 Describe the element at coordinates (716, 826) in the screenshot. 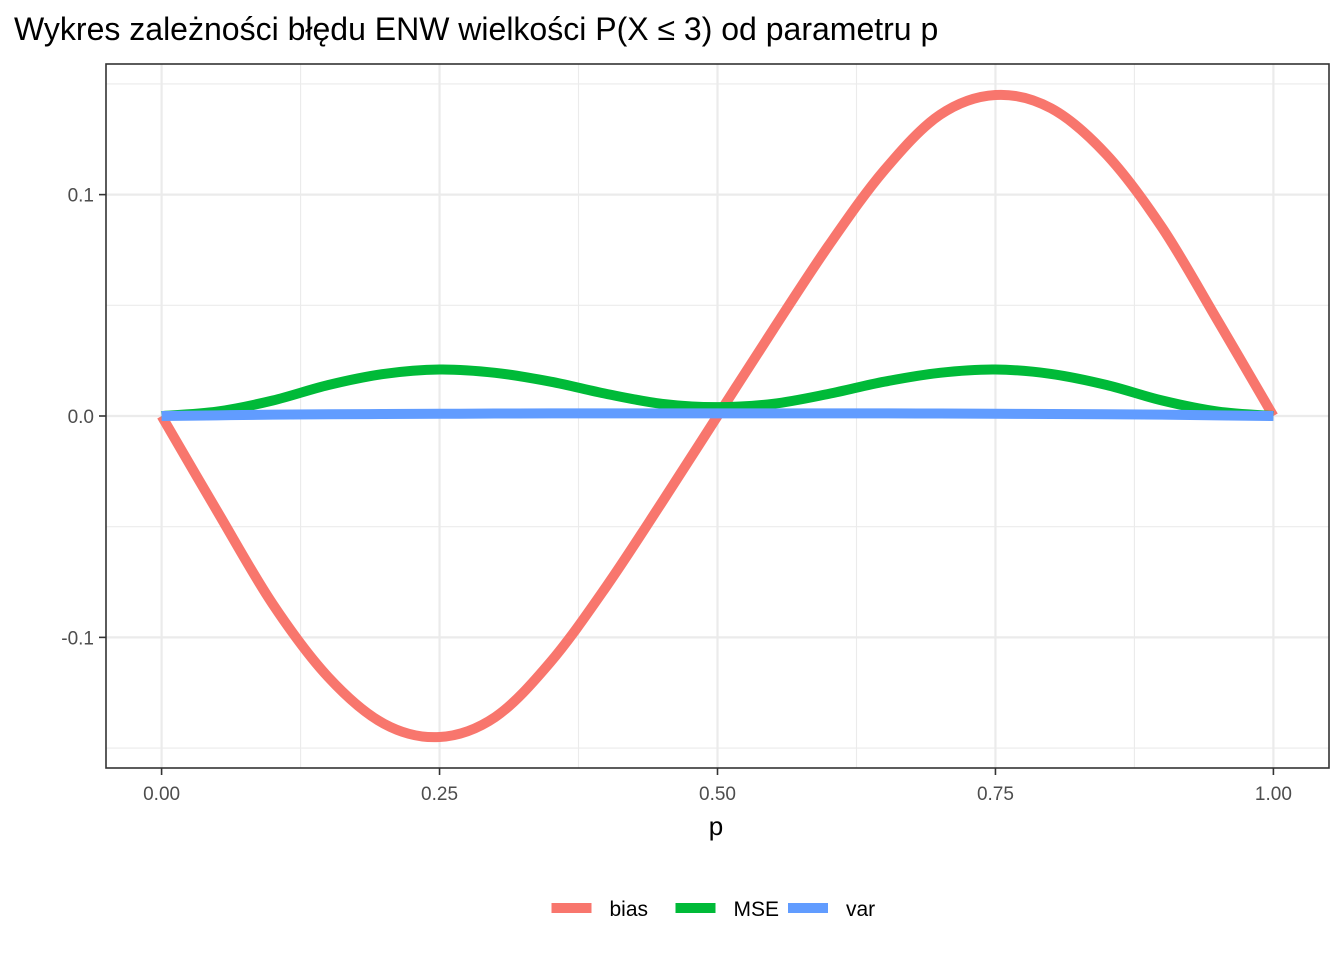

I see `x-axis-title: p` at that location.